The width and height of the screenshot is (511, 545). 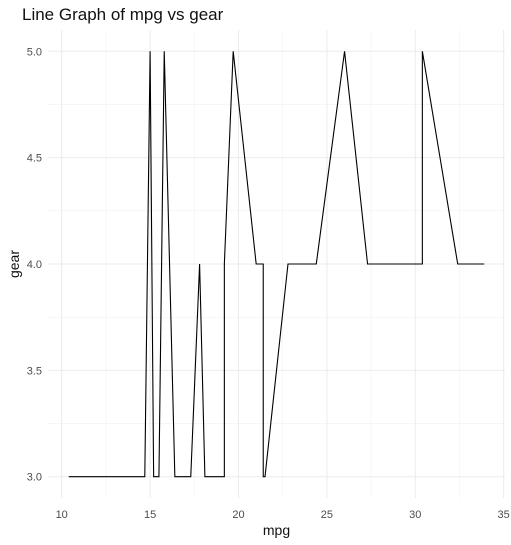 What do you see at coordinates (504, 515) in the screenshot?
I see `x-tick-label: 35` at bounding box center [504, 515].